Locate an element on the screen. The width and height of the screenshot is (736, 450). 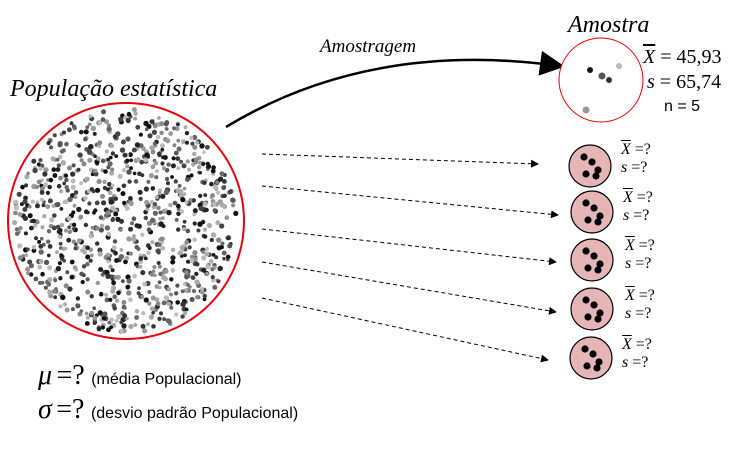
other-sample-circle is located at coordinates (592, 260).